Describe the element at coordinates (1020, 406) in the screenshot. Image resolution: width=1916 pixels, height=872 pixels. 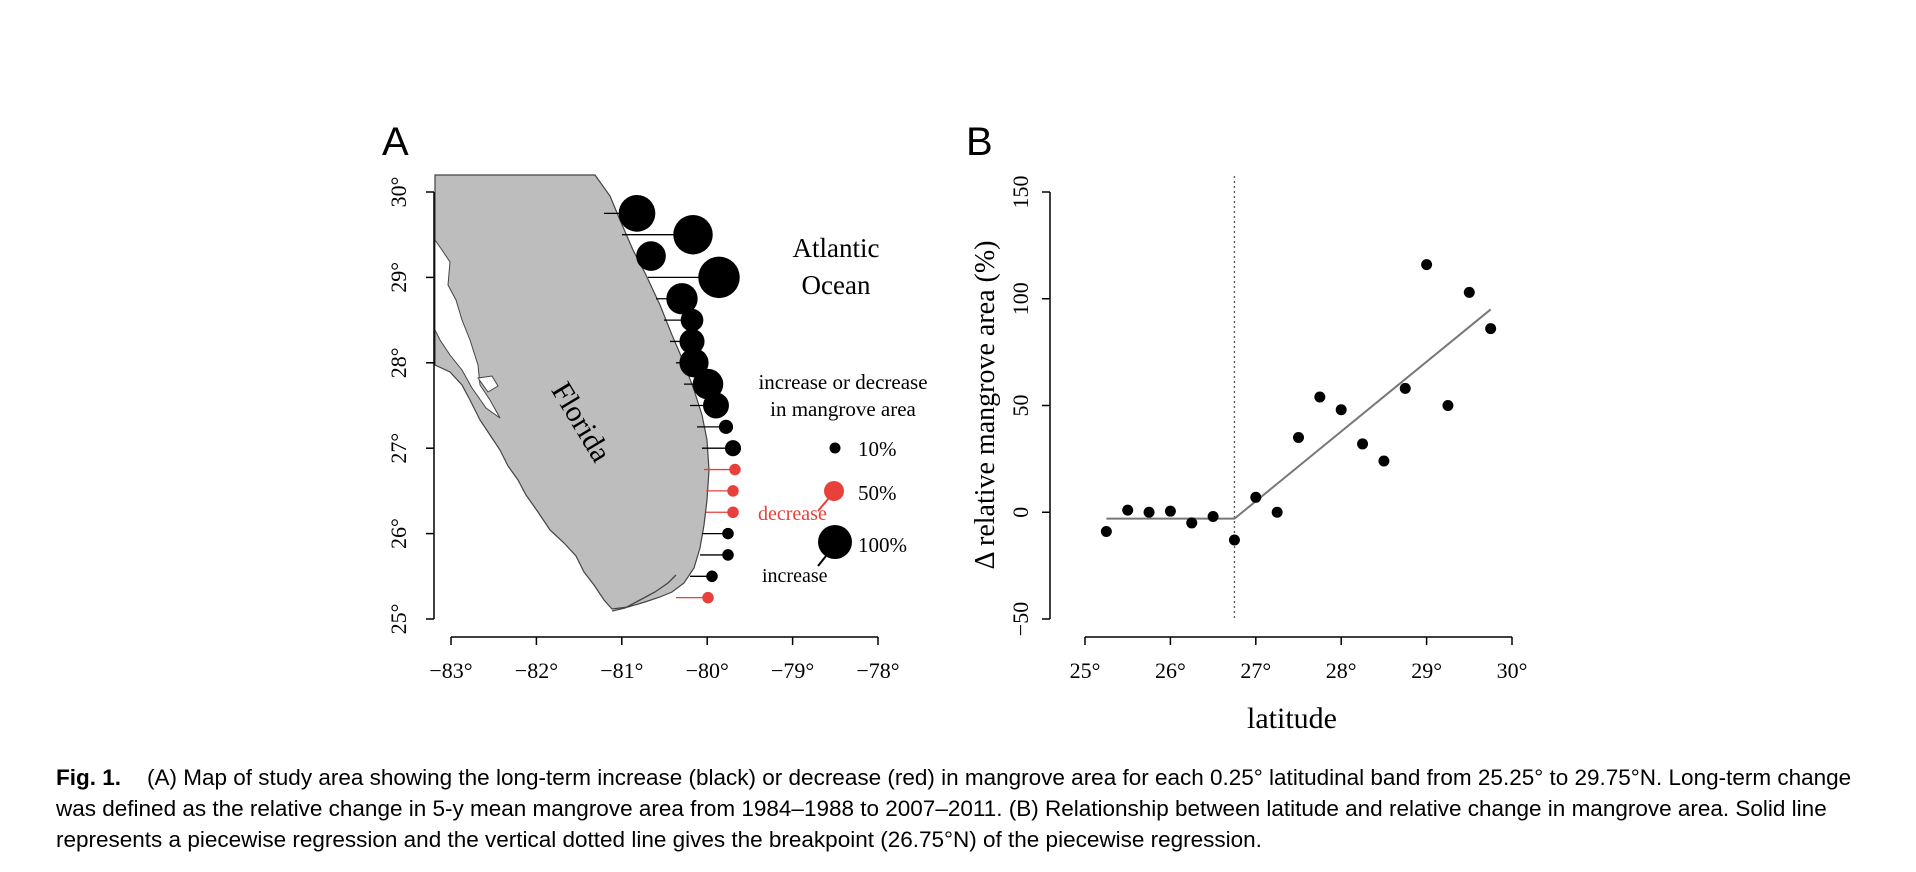
I see `panel-b-y-tick-label: 50` at that location.